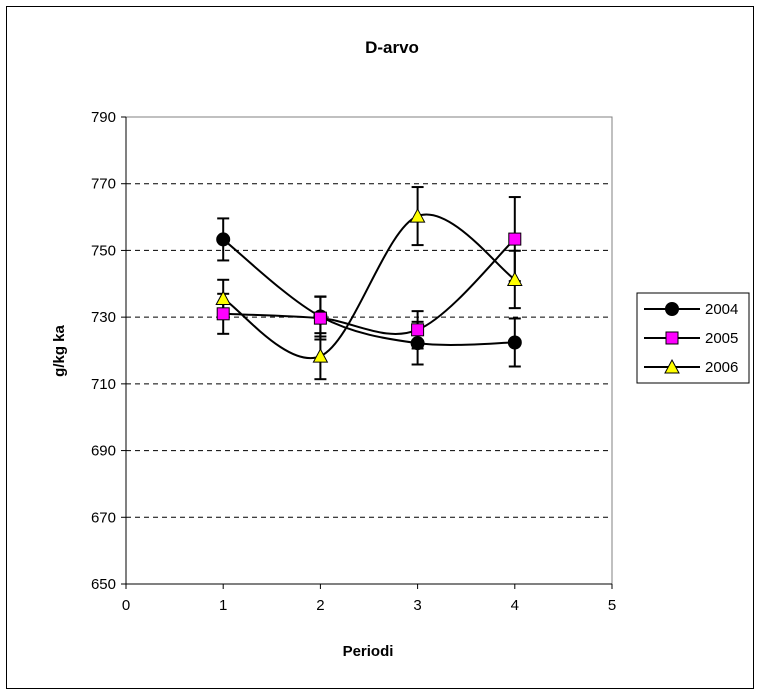 The height and width of the screenshot is (695, 760). Describe the element at coordinates (392, 47) in the screenshot. I see `chart-title: D-arvo` at that location.